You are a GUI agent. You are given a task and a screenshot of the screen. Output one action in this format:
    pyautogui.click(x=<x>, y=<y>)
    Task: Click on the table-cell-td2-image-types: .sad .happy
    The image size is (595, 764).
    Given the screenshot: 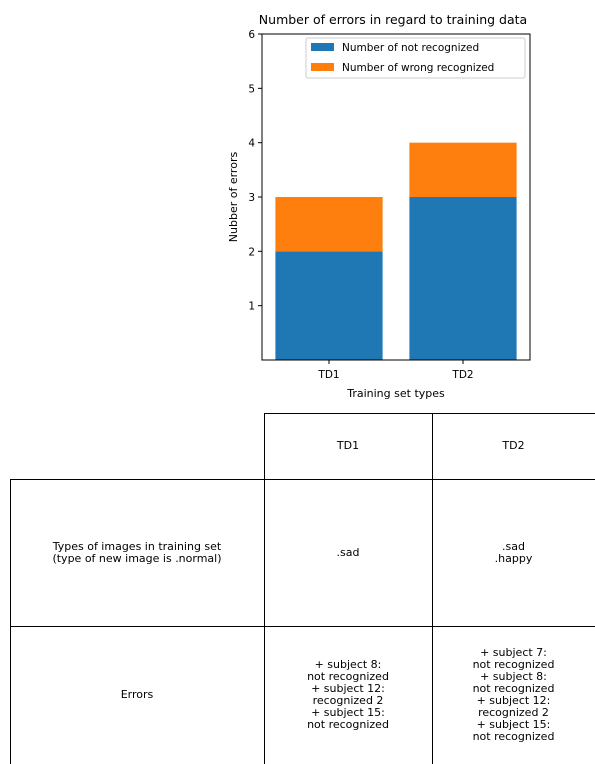 What is the action you would take?
    pyautogui.click(x=513, y=552)
    